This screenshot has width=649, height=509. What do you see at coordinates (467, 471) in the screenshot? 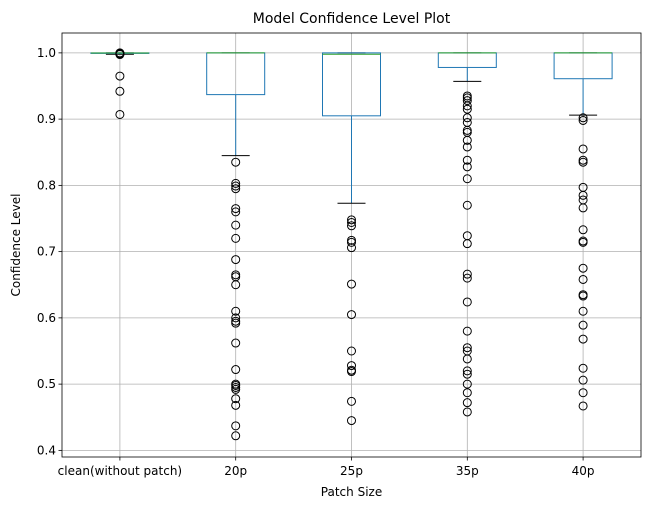
I see `x-tick-label: 35p` at bounding box center [467, 471].